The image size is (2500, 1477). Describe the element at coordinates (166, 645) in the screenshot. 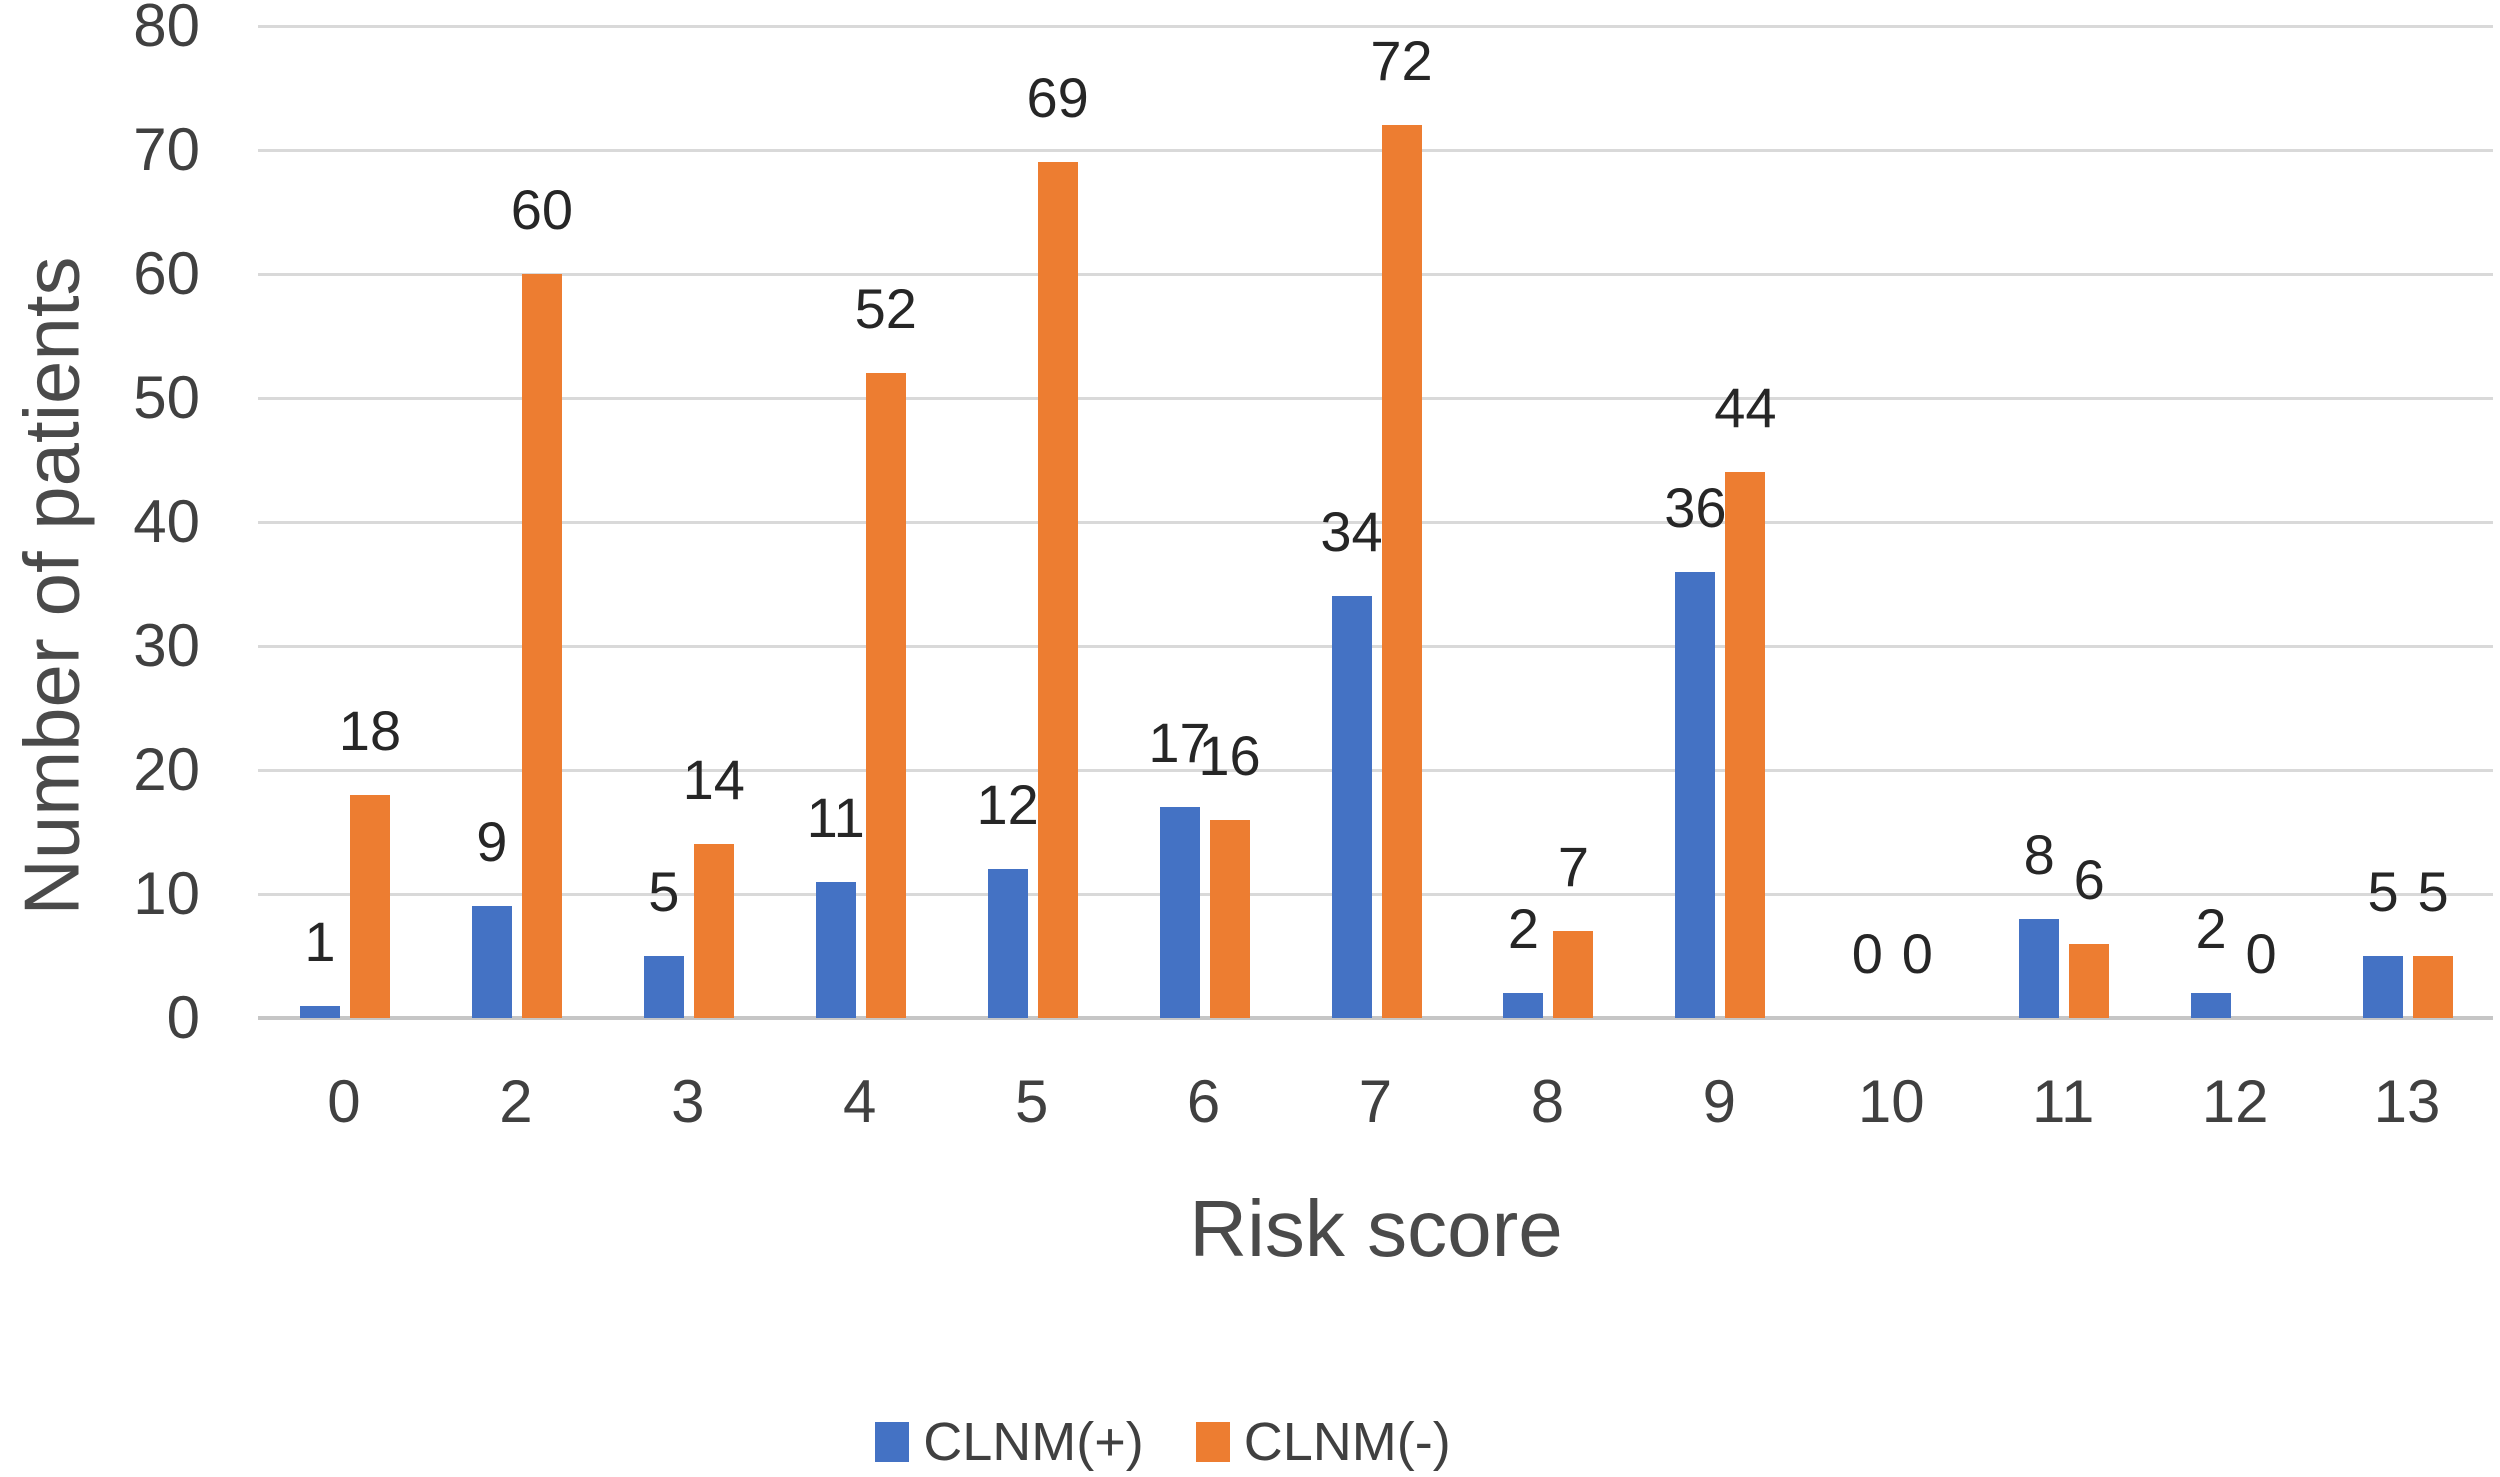

I see `y-tick-label: 30` at that location.